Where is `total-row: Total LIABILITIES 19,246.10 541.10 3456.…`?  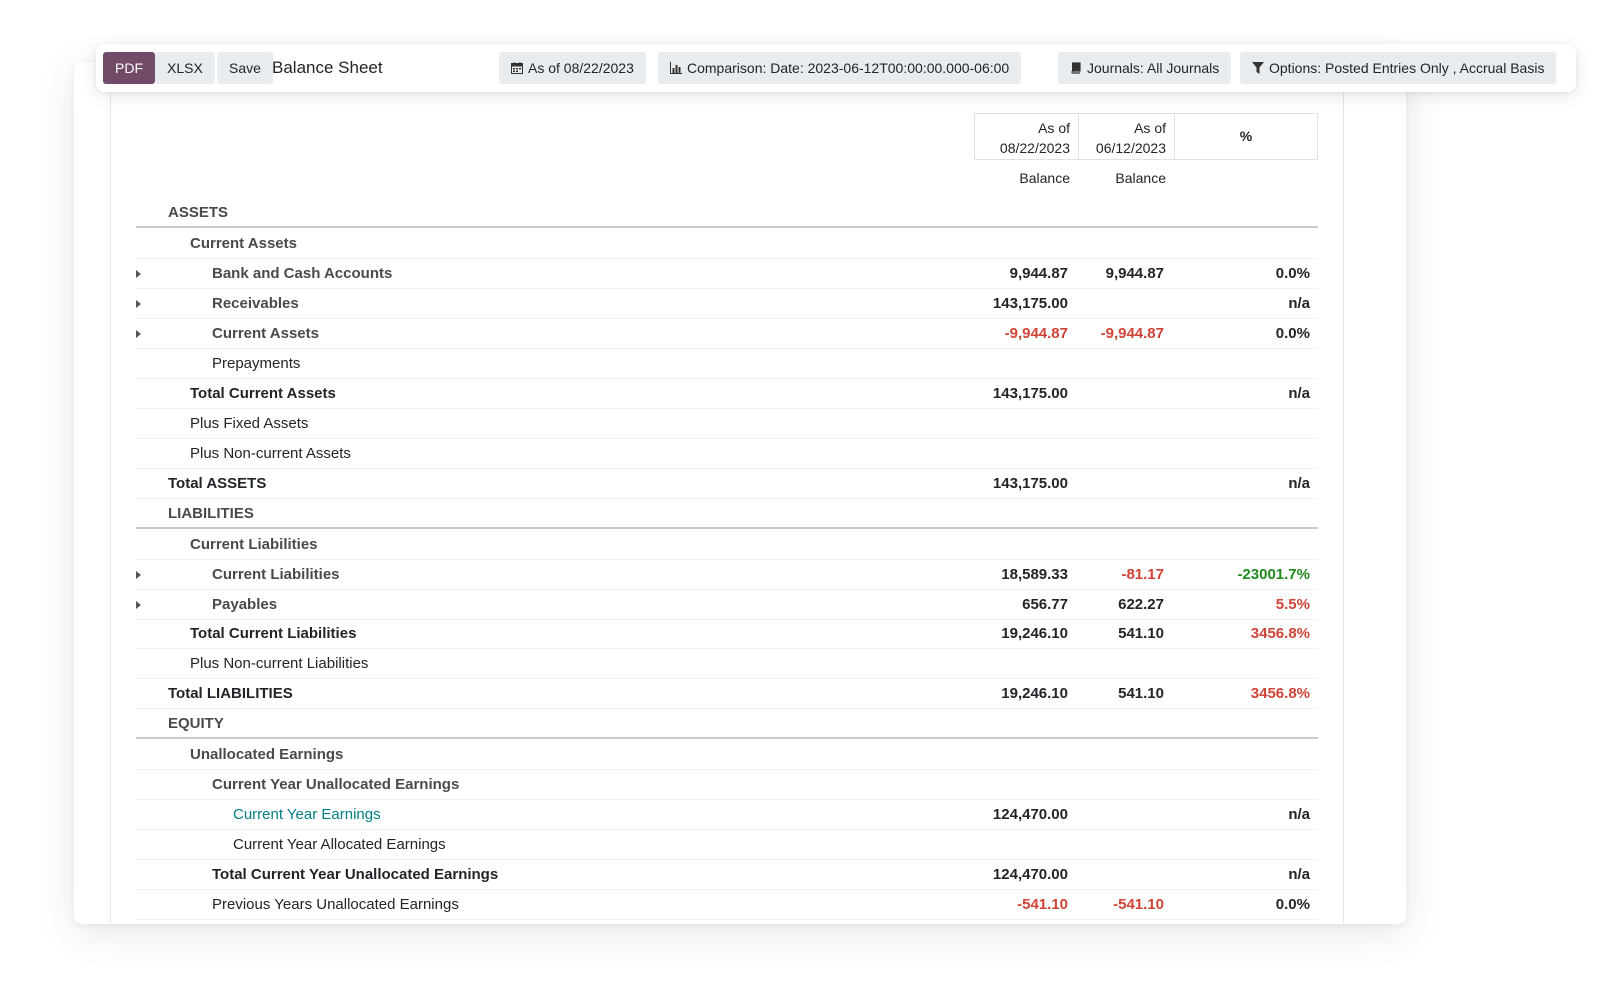
total-row: Total LIABILITIES 19,246.10 541.10 3456.… is located at coordinates (727, 694).